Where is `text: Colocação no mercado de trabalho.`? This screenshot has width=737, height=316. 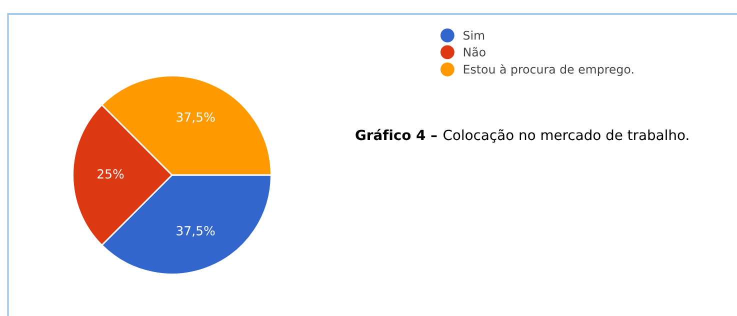
text: Colocação no mercado de trabalho. is located at coordinates (566, 136).